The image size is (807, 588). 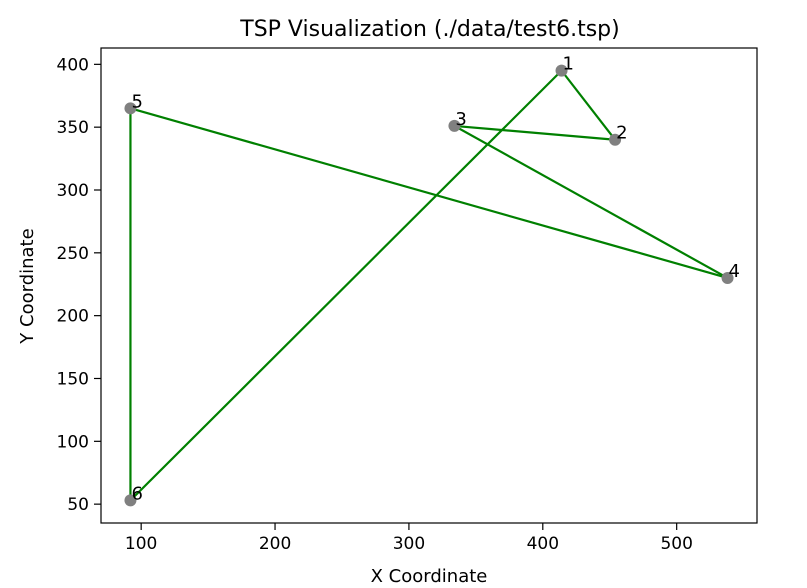 What do you see at coordinates (73, 379) in the screenshot?
I see `y-tick-label: 150` at bounding box center [73, 379].